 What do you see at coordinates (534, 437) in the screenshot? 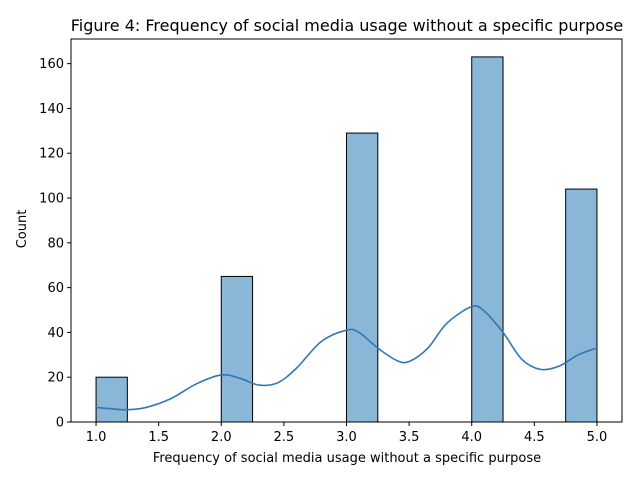
I see `x-tick-label: 4.5` at bounding box center [534, 437].